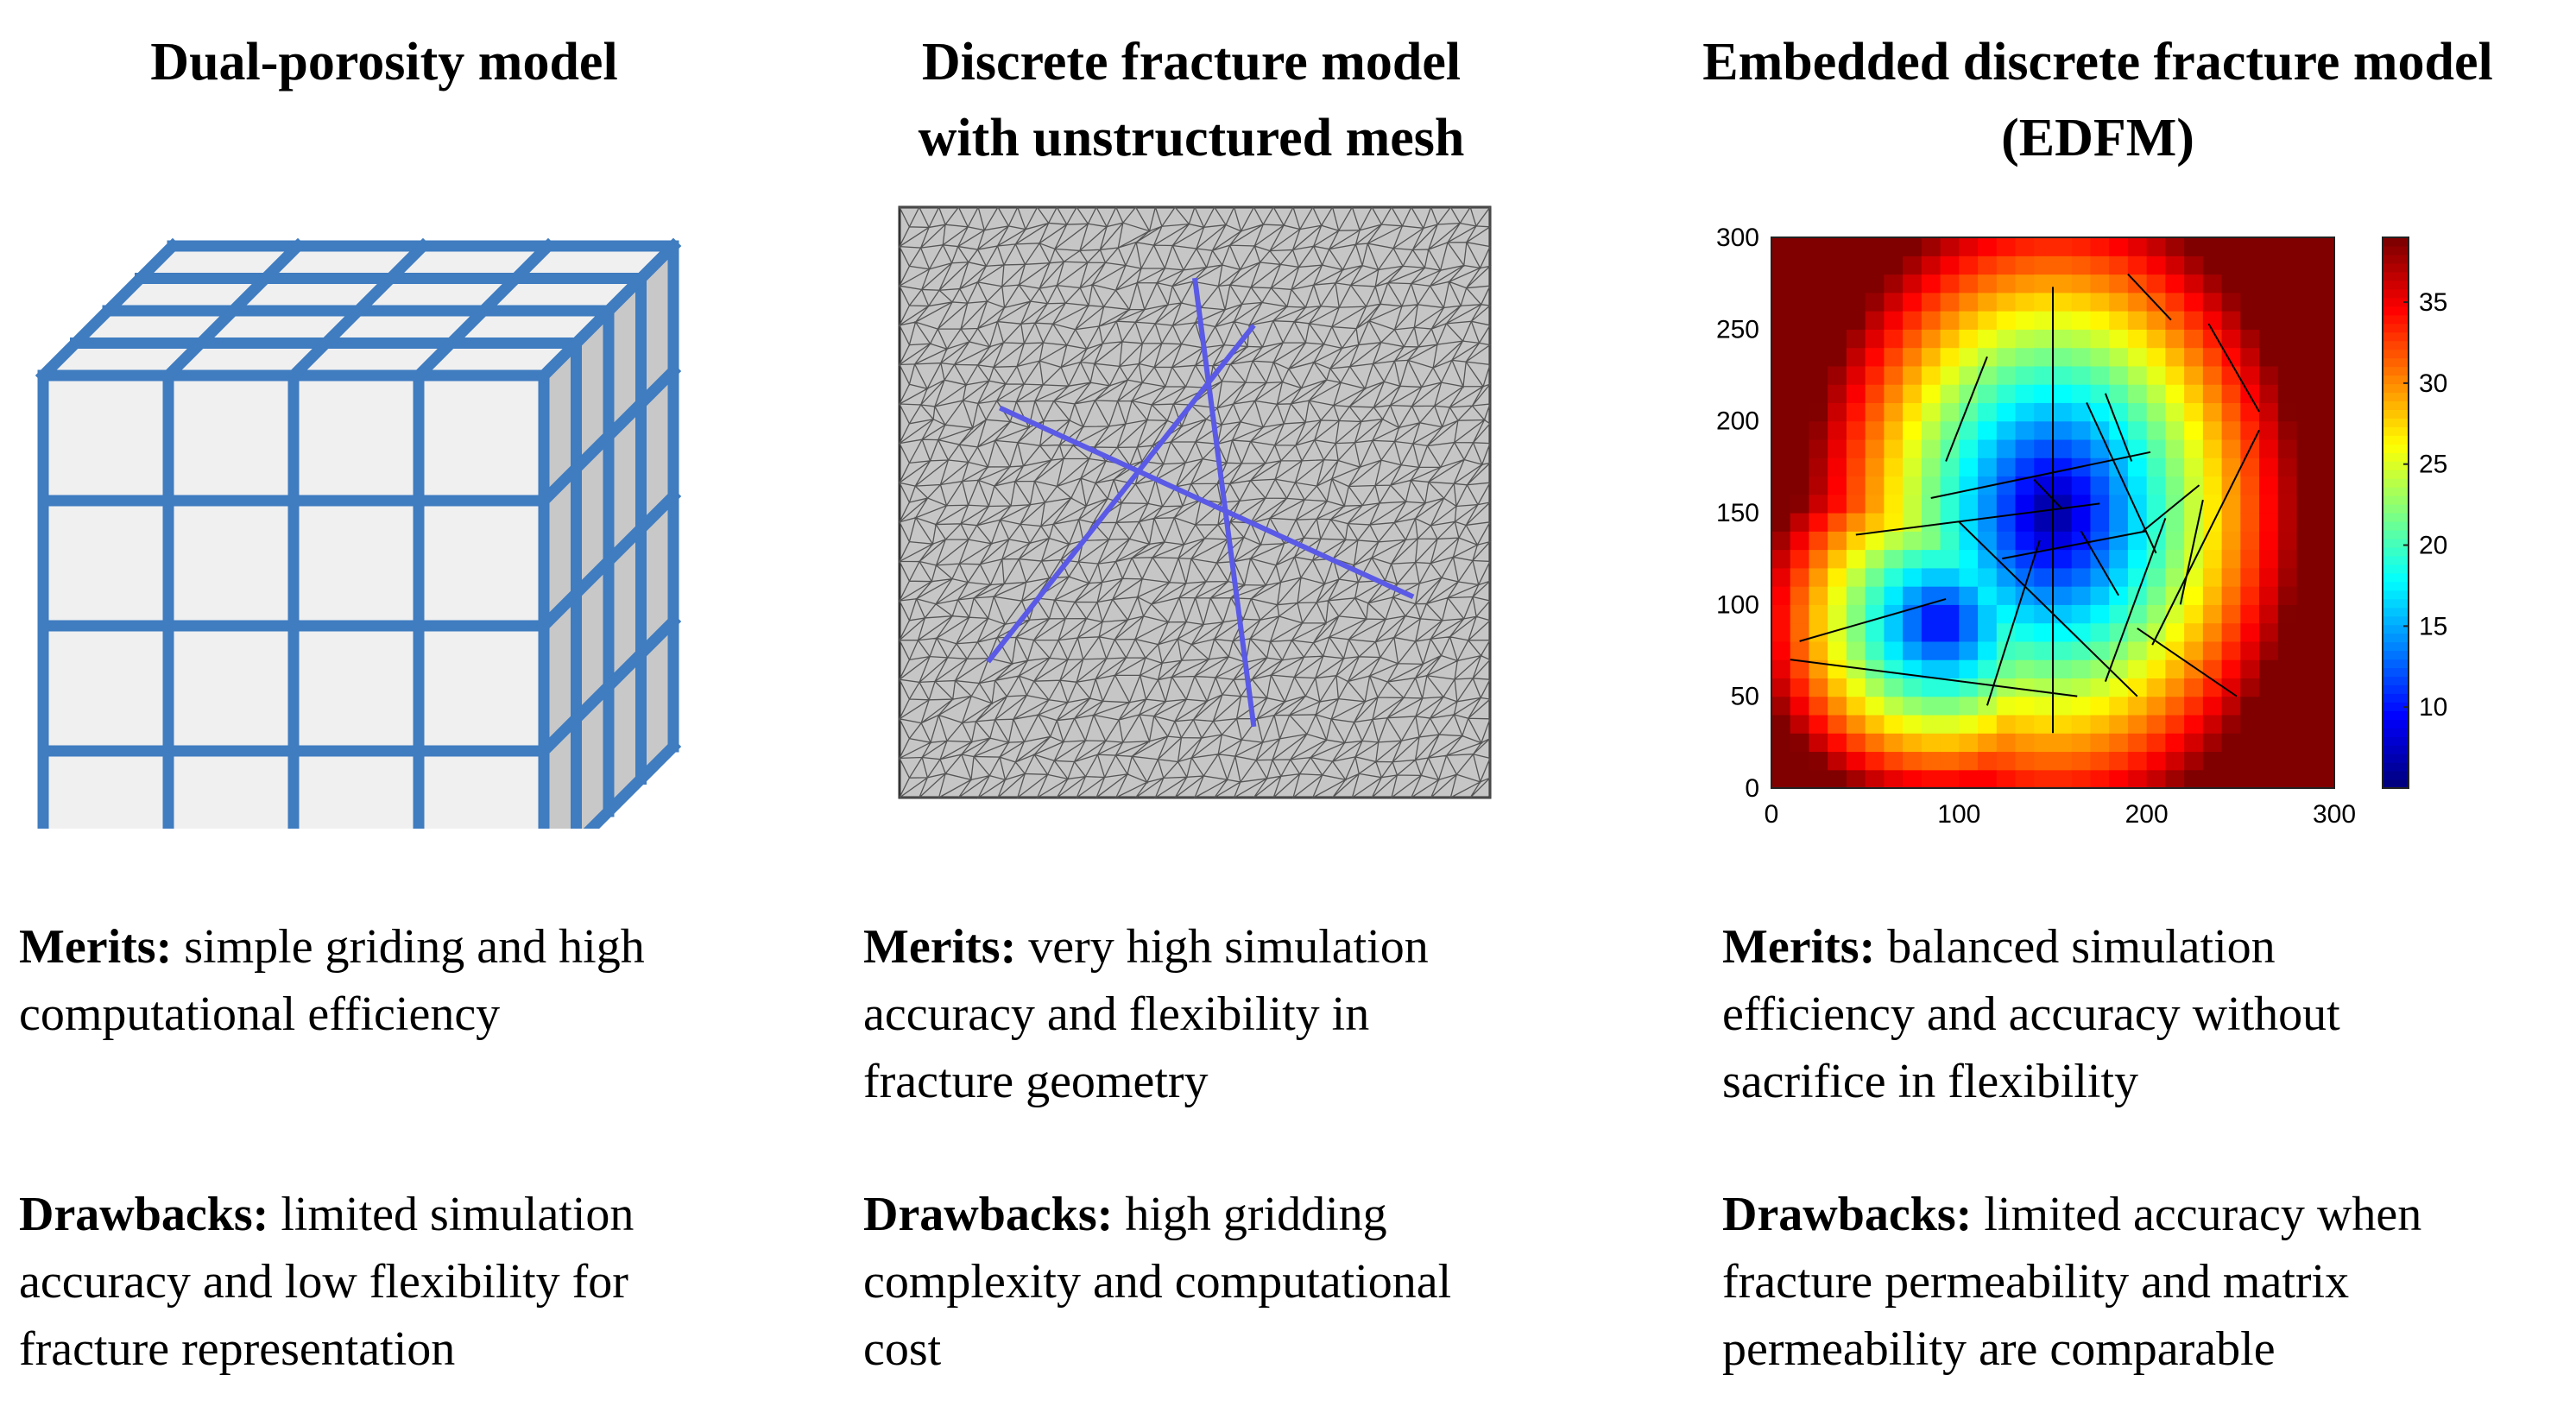  I want to click on x-tick-label: 200, so click(2147, 814).